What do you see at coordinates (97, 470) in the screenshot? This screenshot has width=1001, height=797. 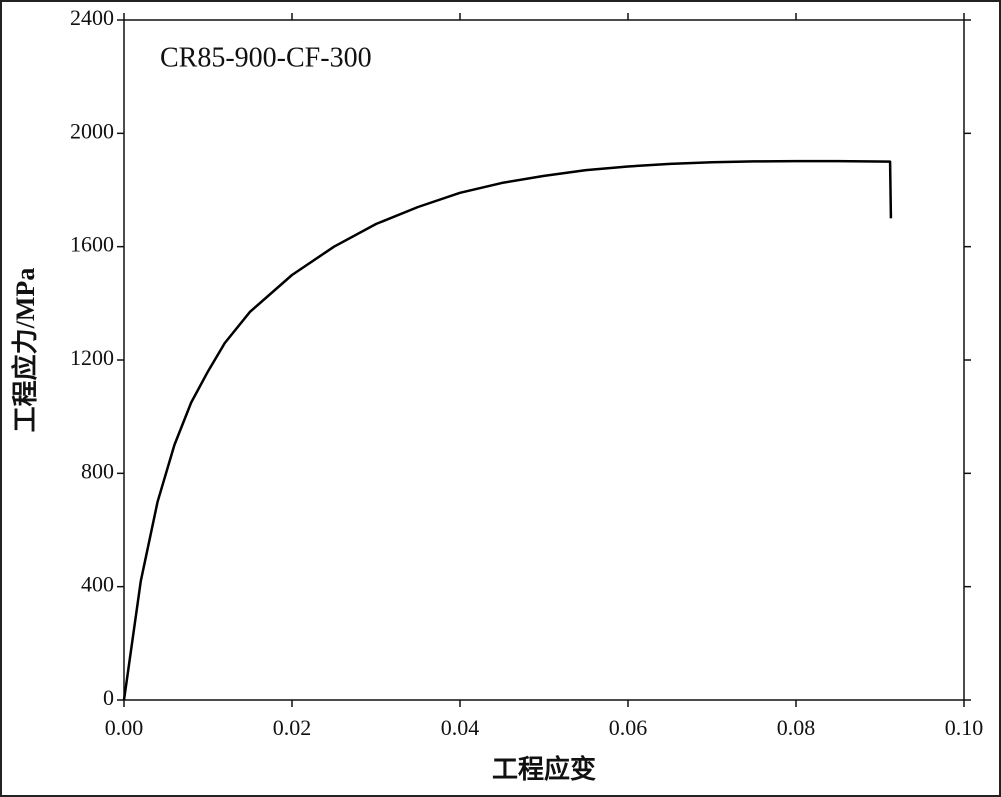 I see `y-tick-label: 800` at bounding box center [97, 470].